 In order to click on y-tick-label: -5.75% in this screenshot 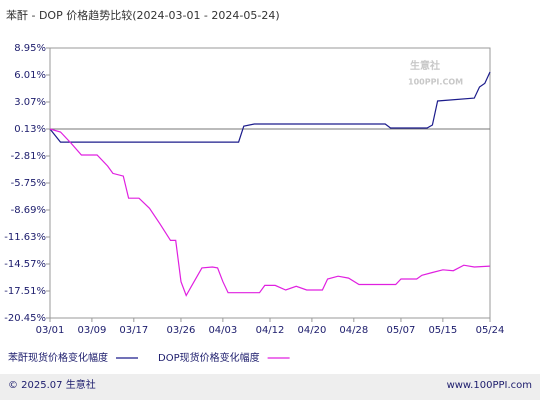, I will do `click(28, 183)`.